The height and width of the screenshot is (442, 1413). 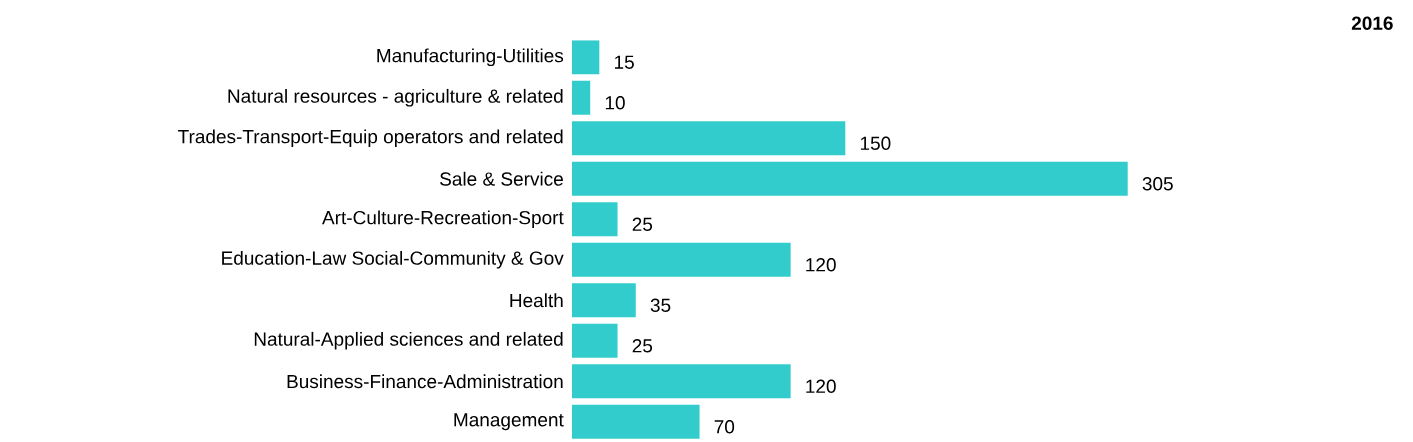 What do you see at coordinates (509, 422) in the screenshot?
I see `y-tick-label: Management` at bounding box center [509, 422].